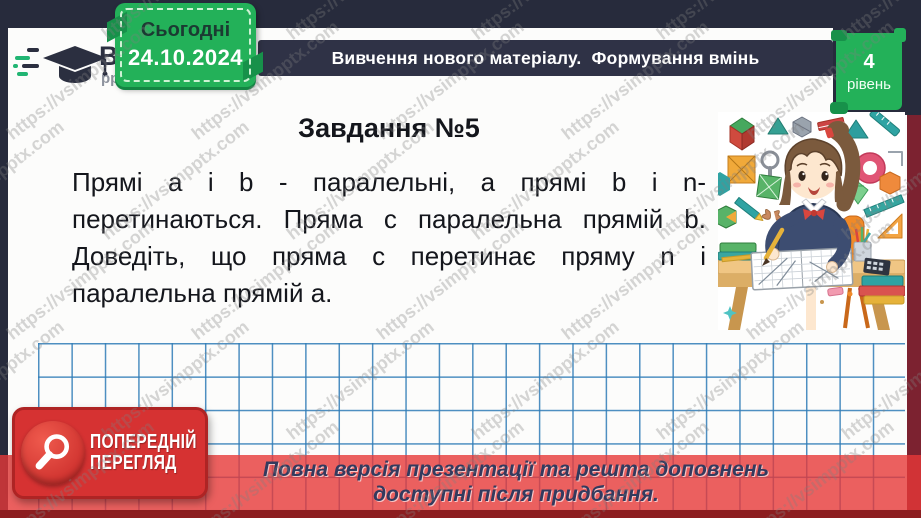 The image size is (921, 518). What do you see at coordinates (60, 64) in the screenshot?
I see `graduation-cap-icon` at bounding box center [60, 64].